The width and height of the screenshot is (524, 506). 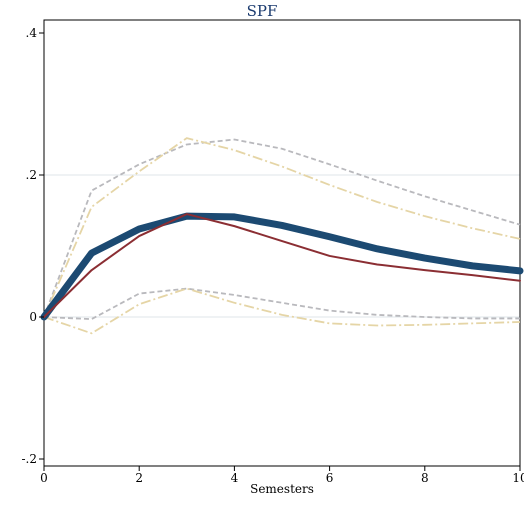 What do you see at coordinates (518, 478) in the screenshot?
I see `x-tick-label-5: 10` at bounding box center [518, 478].